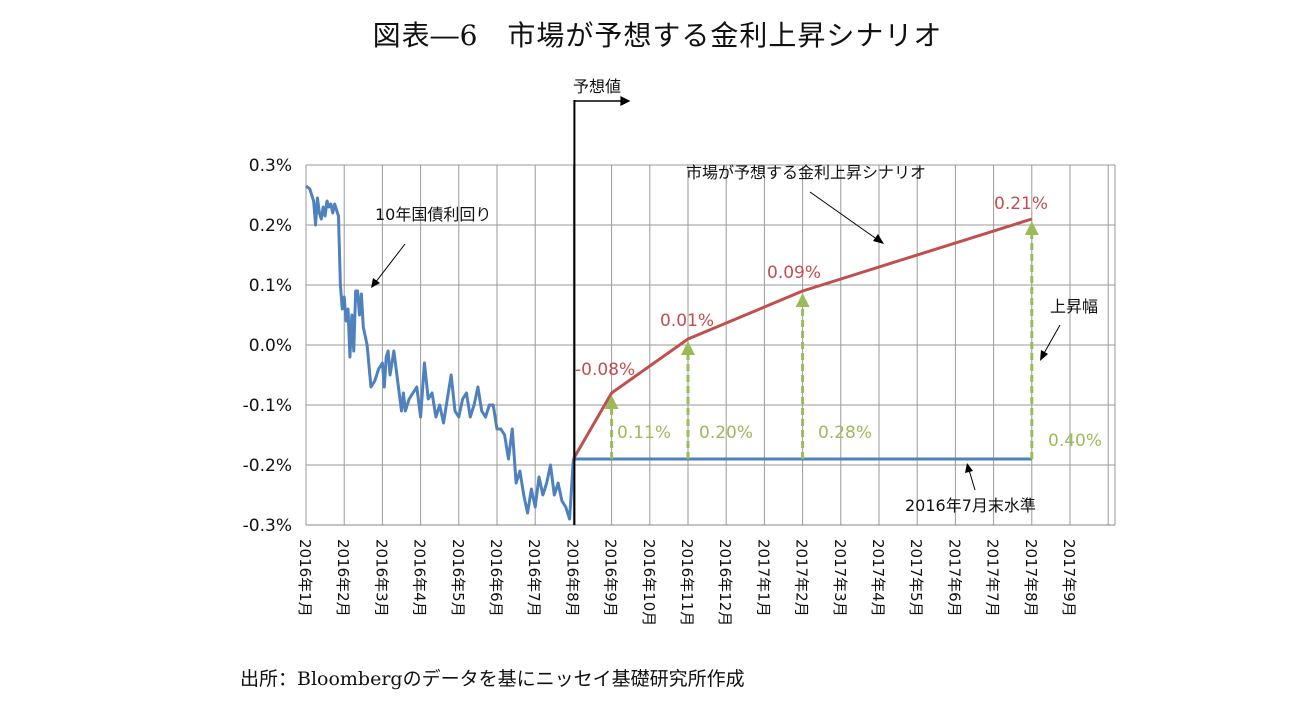 The width and height of the screenshot is (1315, 719). I want to click on x-tick-label: 2016年3月, so click(381, 578).